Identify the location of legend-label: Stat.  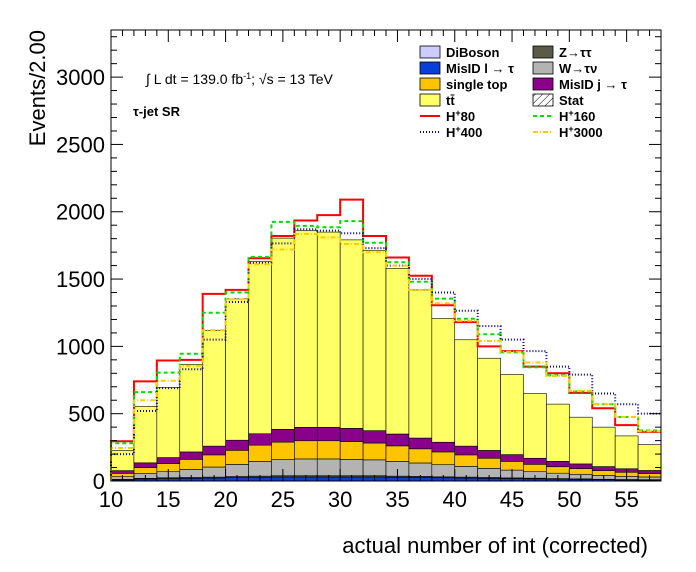
(571, 100).